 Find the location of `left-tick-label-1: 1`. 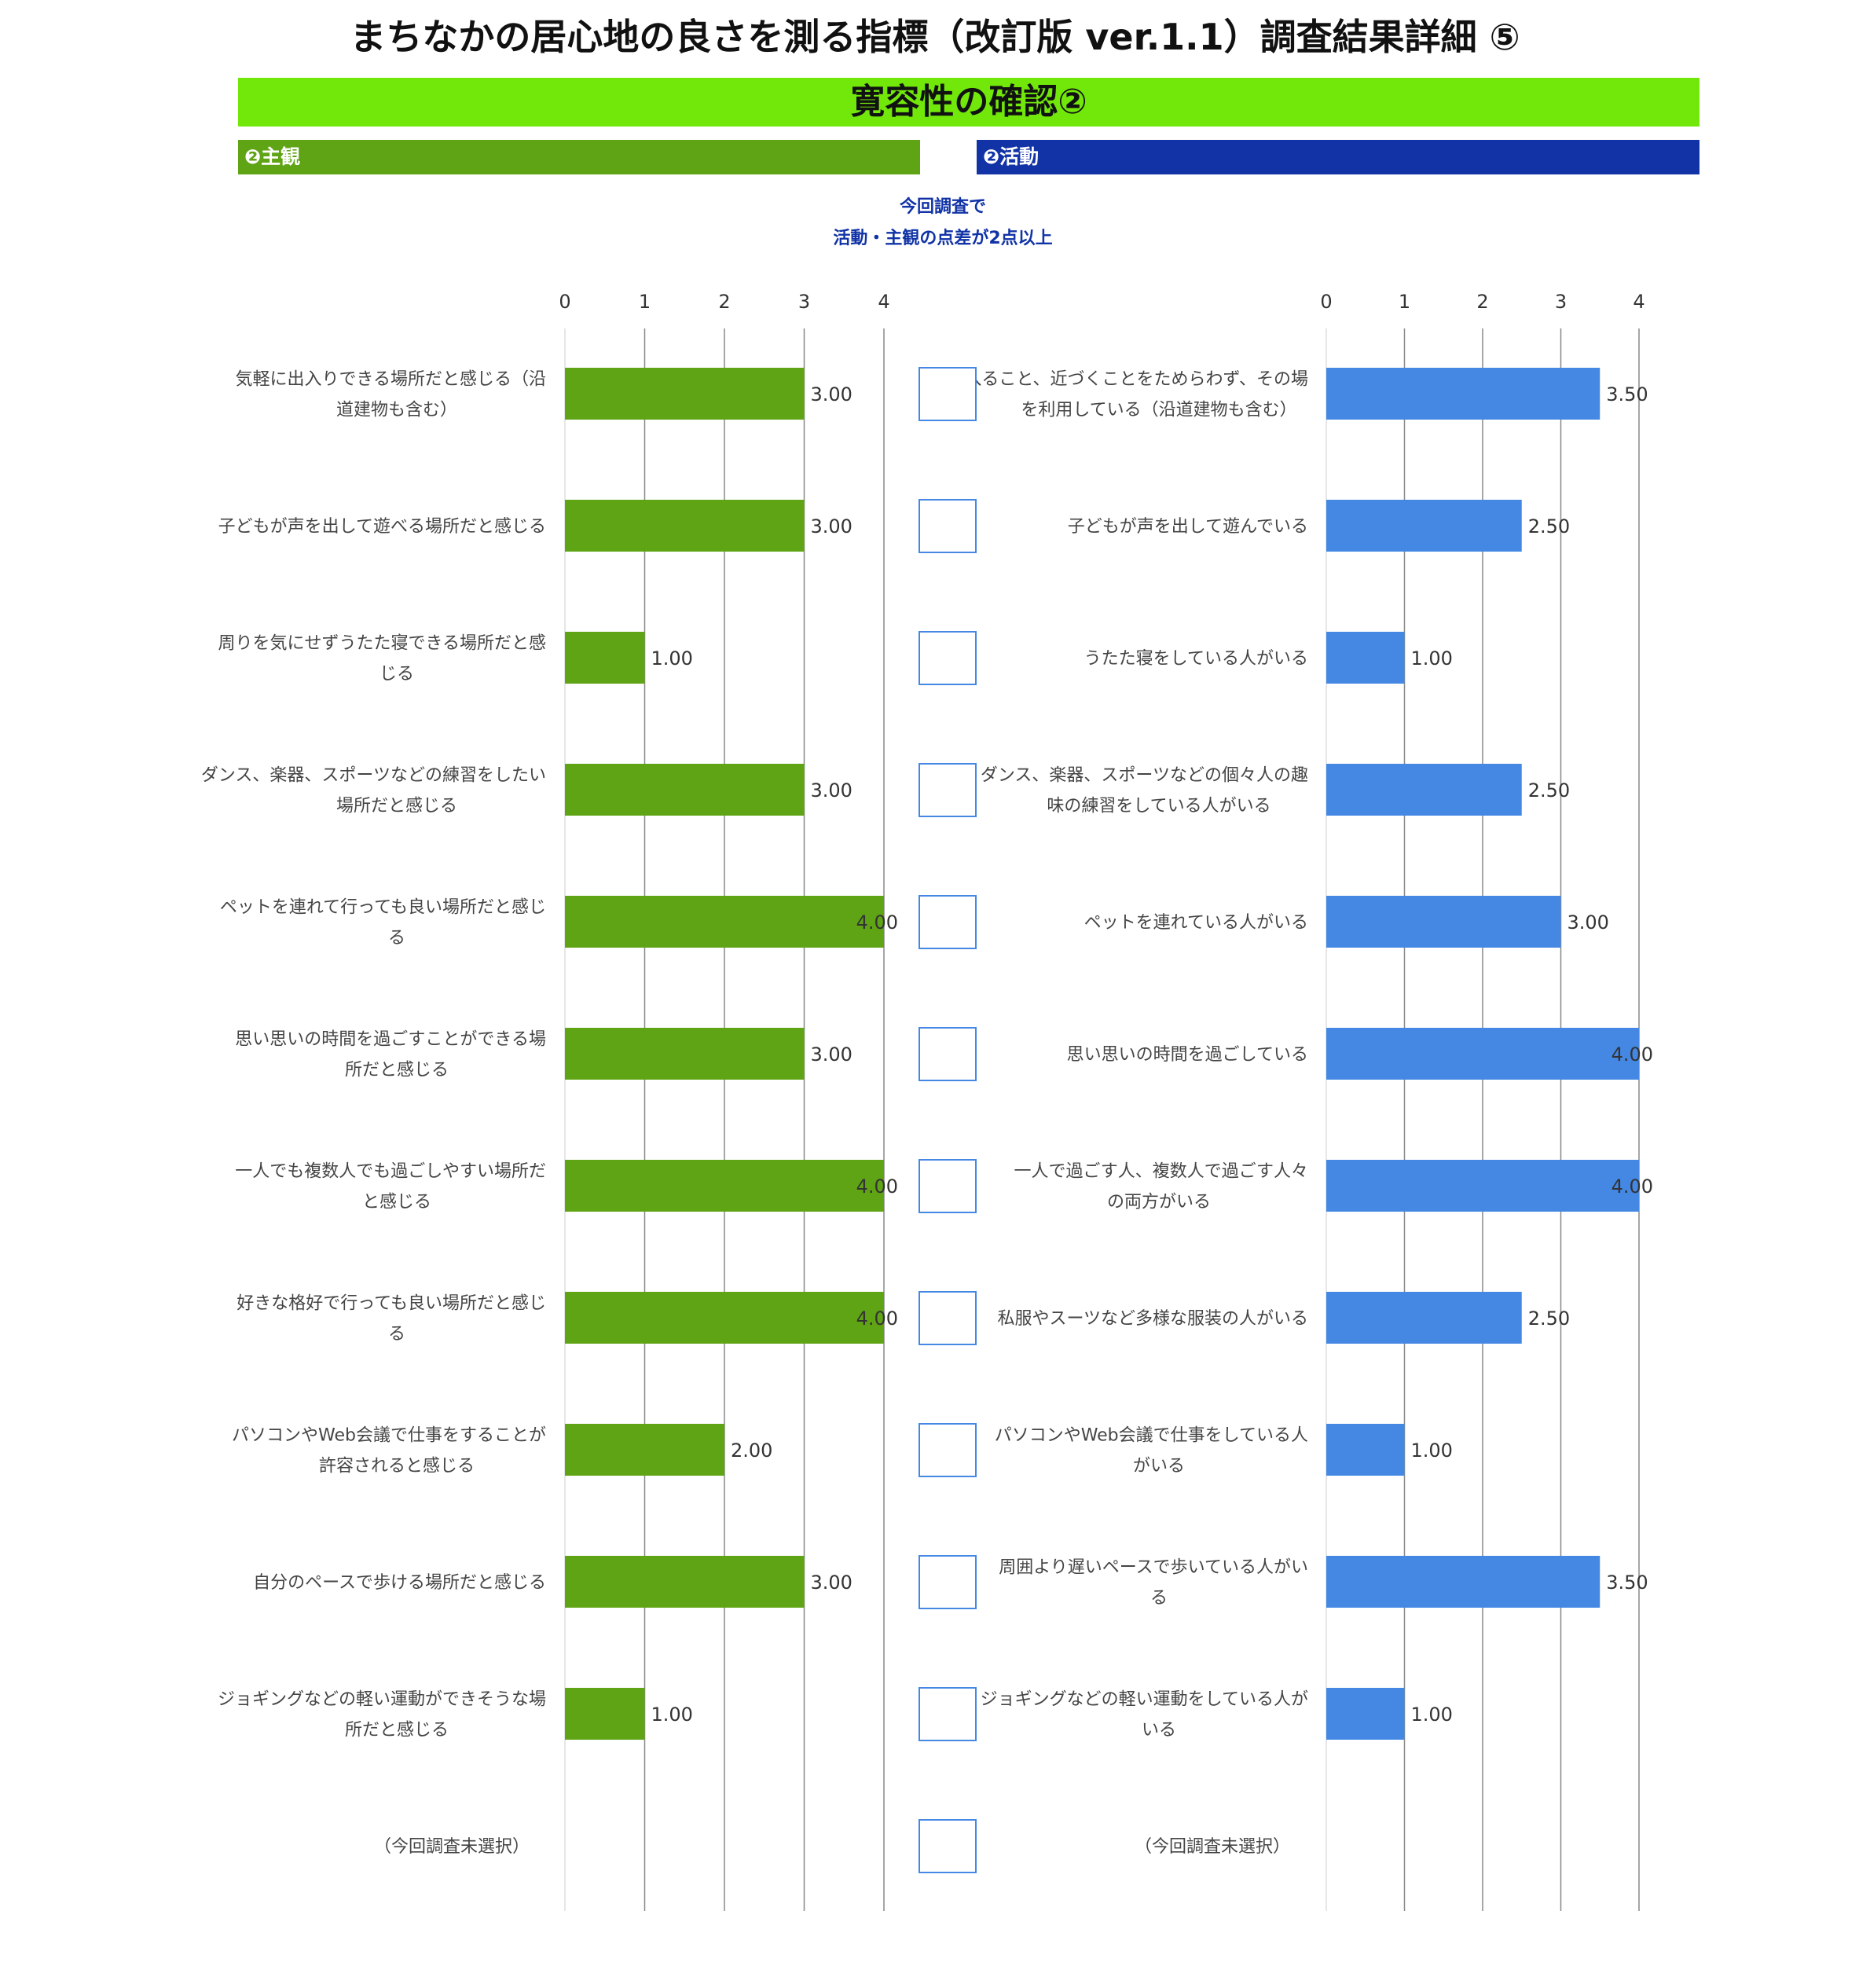

left-tick-label-1: 1 is located at coordinates (645, 302).